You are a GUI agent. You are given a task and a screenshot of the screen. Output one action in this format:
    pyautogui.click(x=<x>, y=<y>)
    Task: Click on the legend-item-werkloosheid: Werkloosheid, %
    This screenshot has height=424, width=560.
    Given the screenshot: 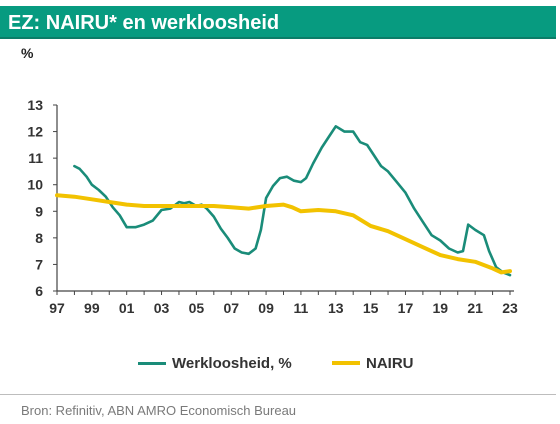 What is the action you would take?
    pyautogui.click(x=215, y=363)
    